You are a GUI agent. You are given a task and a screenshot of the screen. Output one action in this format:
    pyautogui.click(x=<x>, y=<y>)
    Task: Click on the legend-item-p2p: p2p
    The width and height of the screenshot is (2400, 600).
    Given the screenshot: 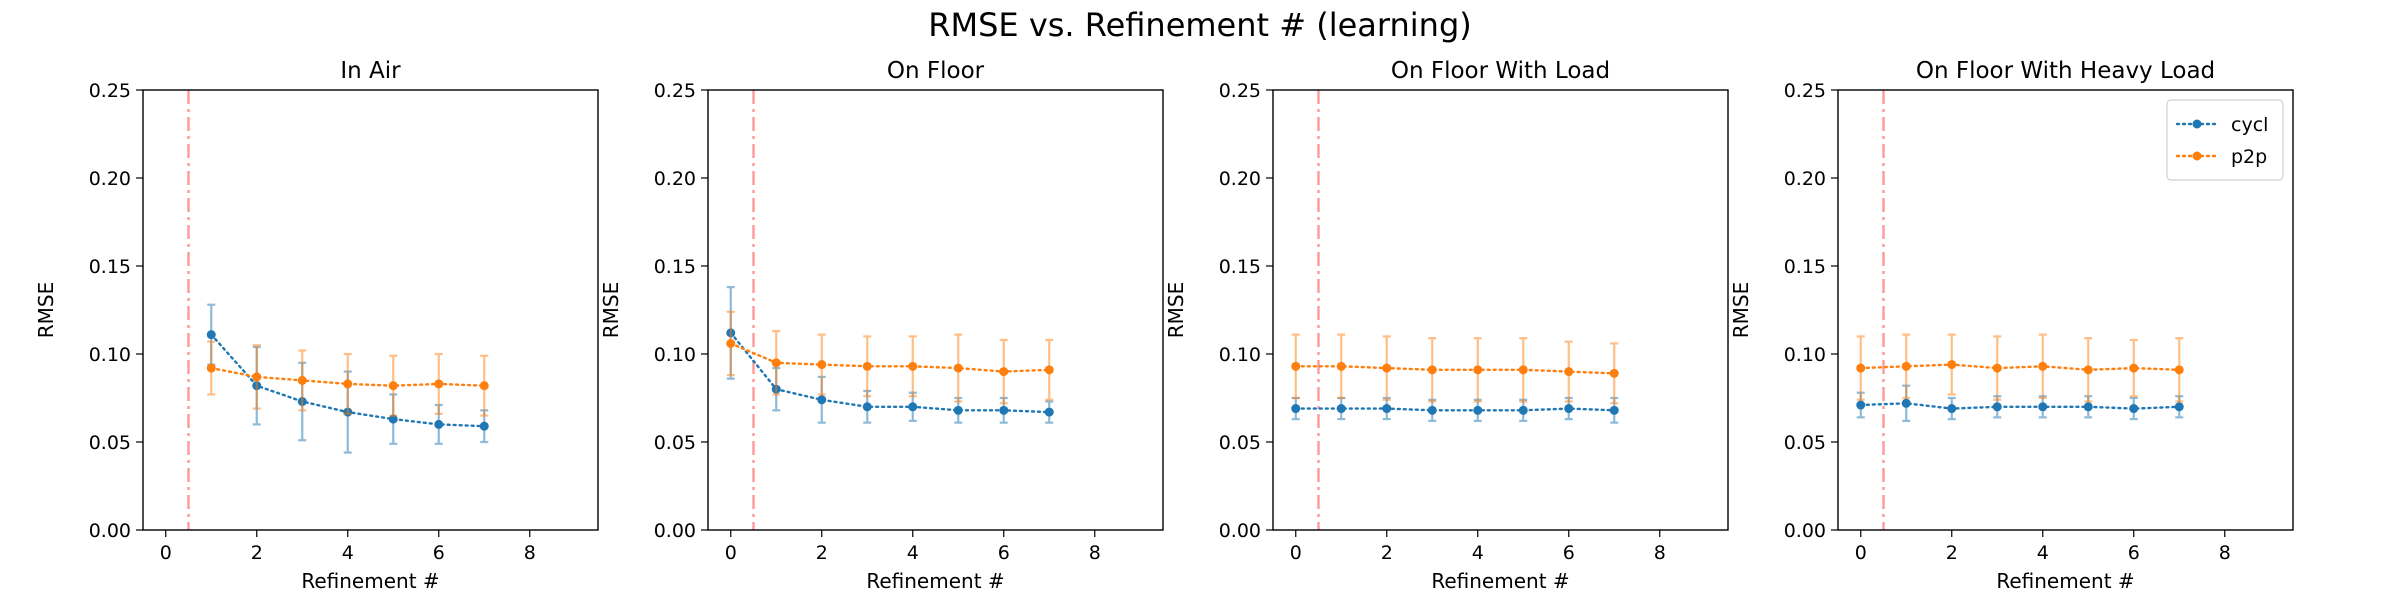 What is the action you would take?
    pyautogui.click(x=2221, y=157)
    